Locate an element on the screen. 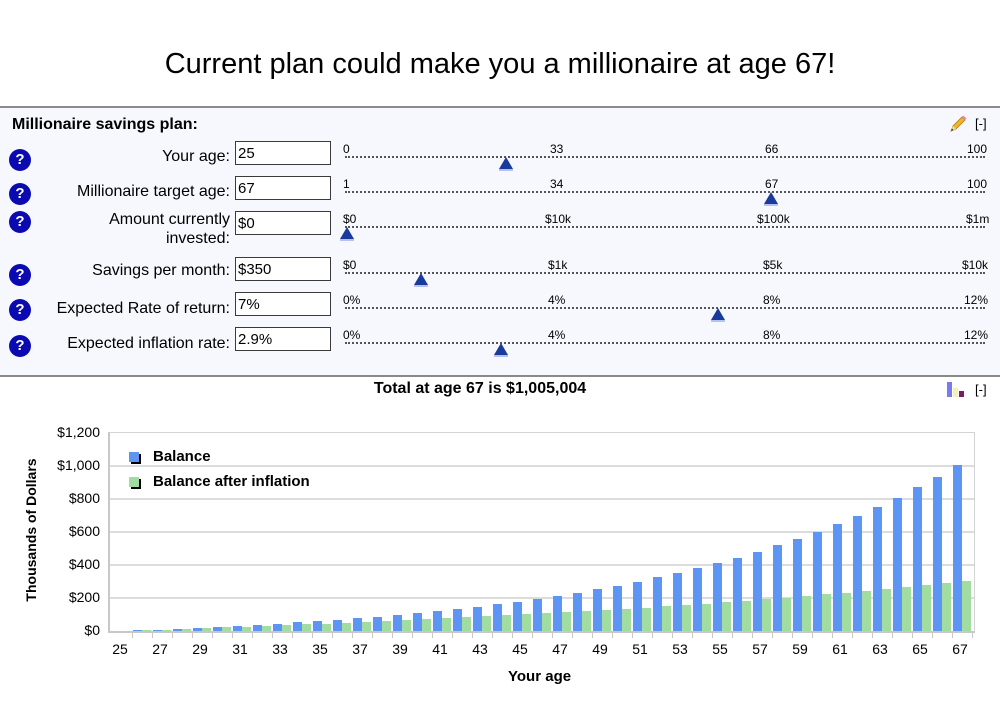  x-tick-label: 31 is located at coordinates (240, 649).